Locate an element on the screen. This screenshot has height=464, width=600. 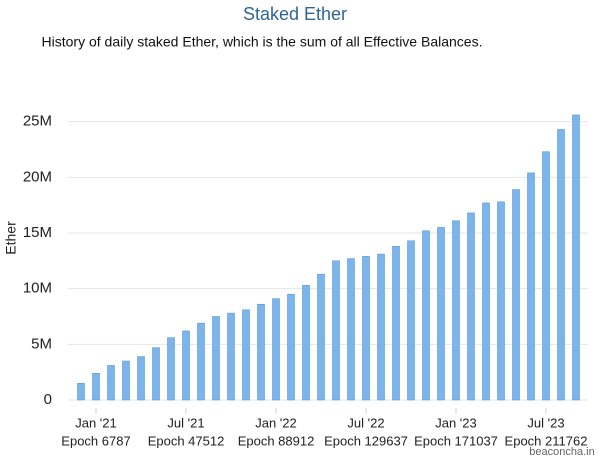
y-tick-label: 5M is located at coordinates (41, 343).